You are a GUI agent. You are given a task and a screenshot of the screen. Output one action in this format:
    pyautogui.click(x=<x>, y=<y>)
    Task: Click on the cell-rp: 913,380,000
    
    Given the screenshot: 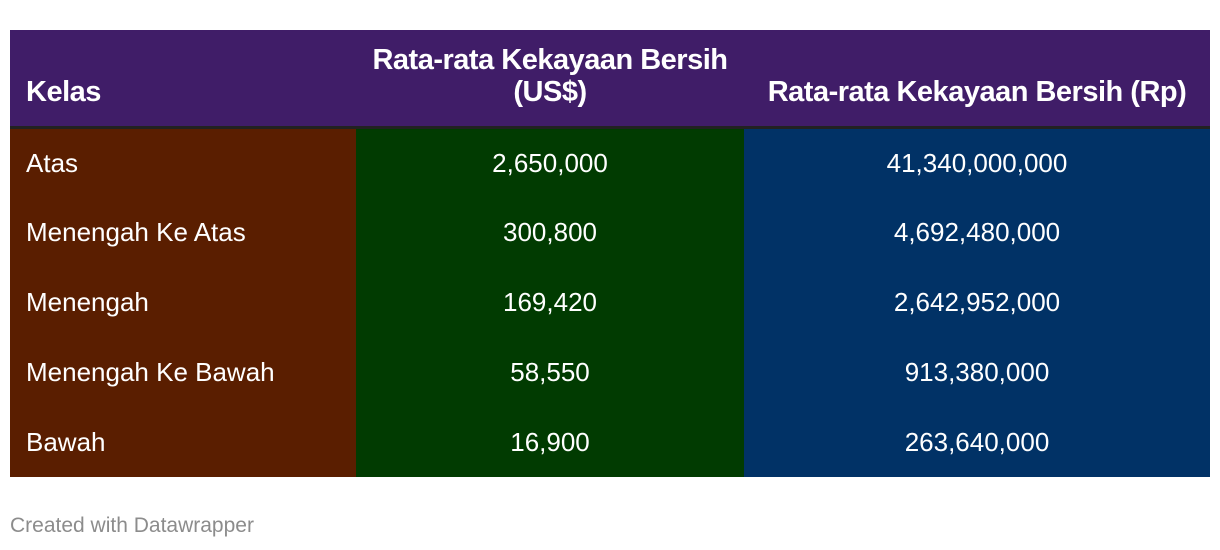 What is the action you would take?
    pyautogui.click(x=977, y=372)
    